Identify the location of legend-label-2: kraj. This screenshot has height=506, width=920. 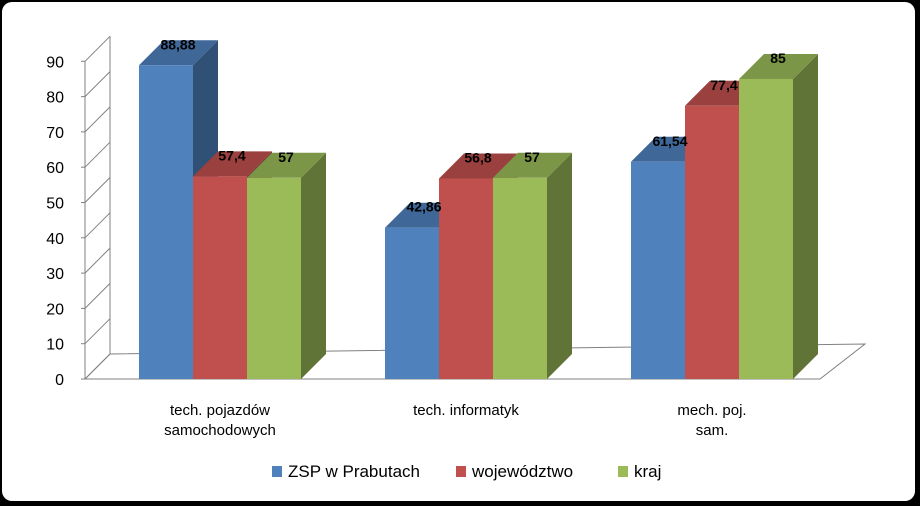
(647, 471).